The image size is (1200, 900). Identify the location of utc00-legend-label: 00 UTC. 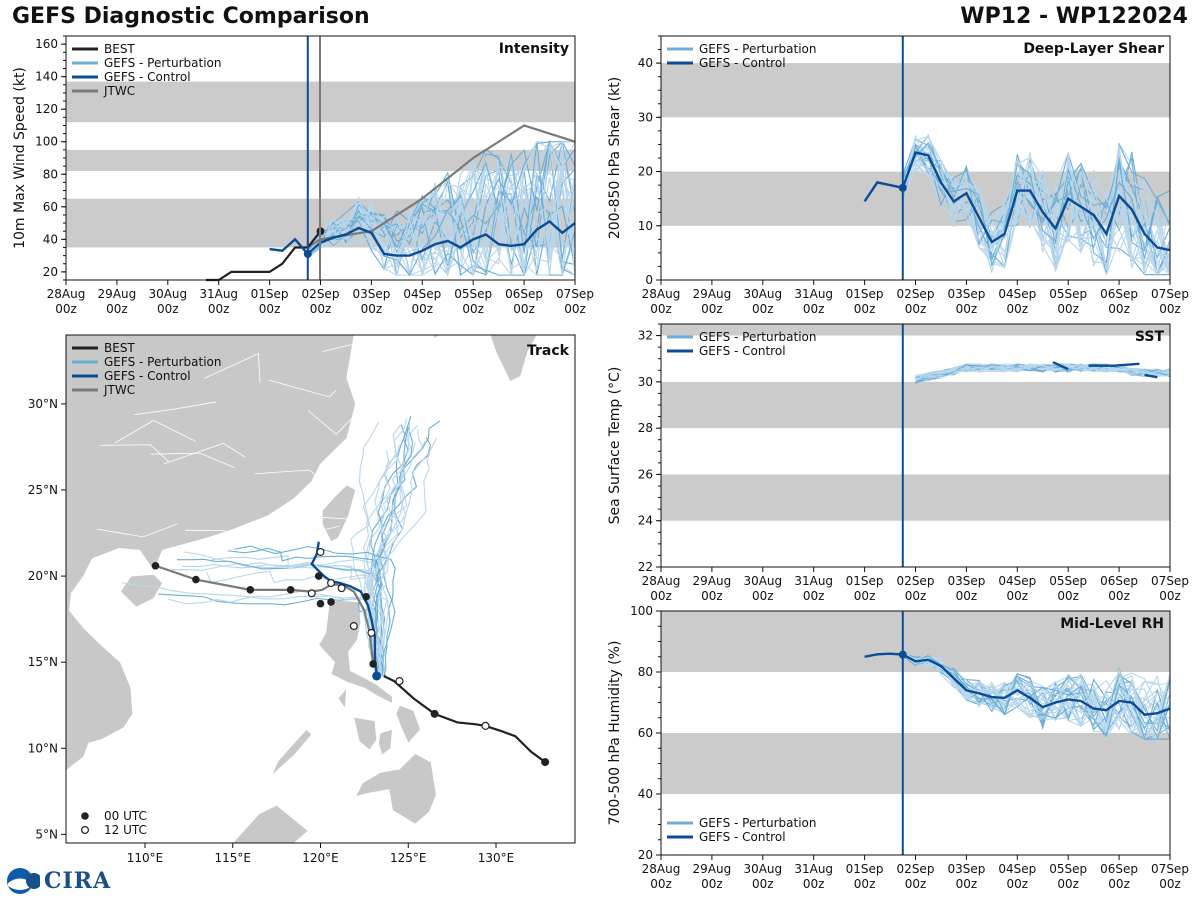
(125, 816).